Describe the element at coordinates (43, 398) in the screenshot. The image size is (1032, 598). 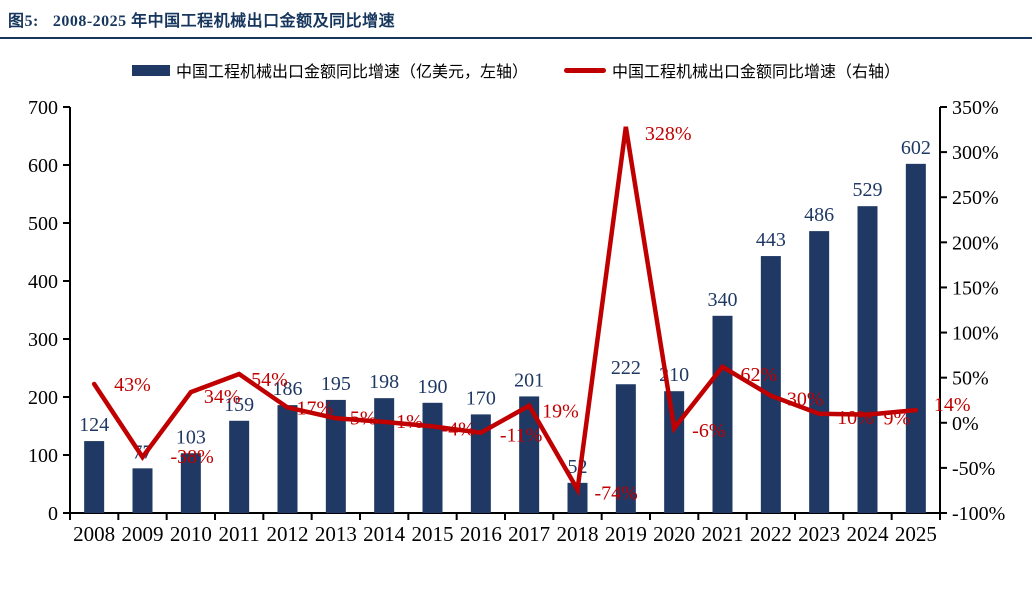
I see `left-axis-tick-label: 200` at that location.